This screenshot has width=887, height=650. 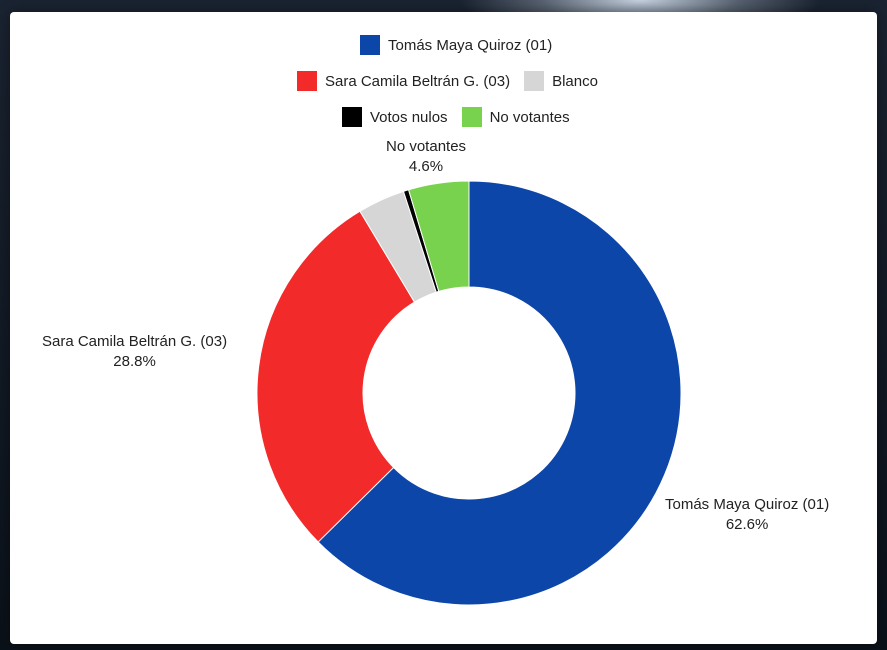 I want to click on legend-item-tomas: Tomás Maya Quiroz (01), so click(x=456, y=45).